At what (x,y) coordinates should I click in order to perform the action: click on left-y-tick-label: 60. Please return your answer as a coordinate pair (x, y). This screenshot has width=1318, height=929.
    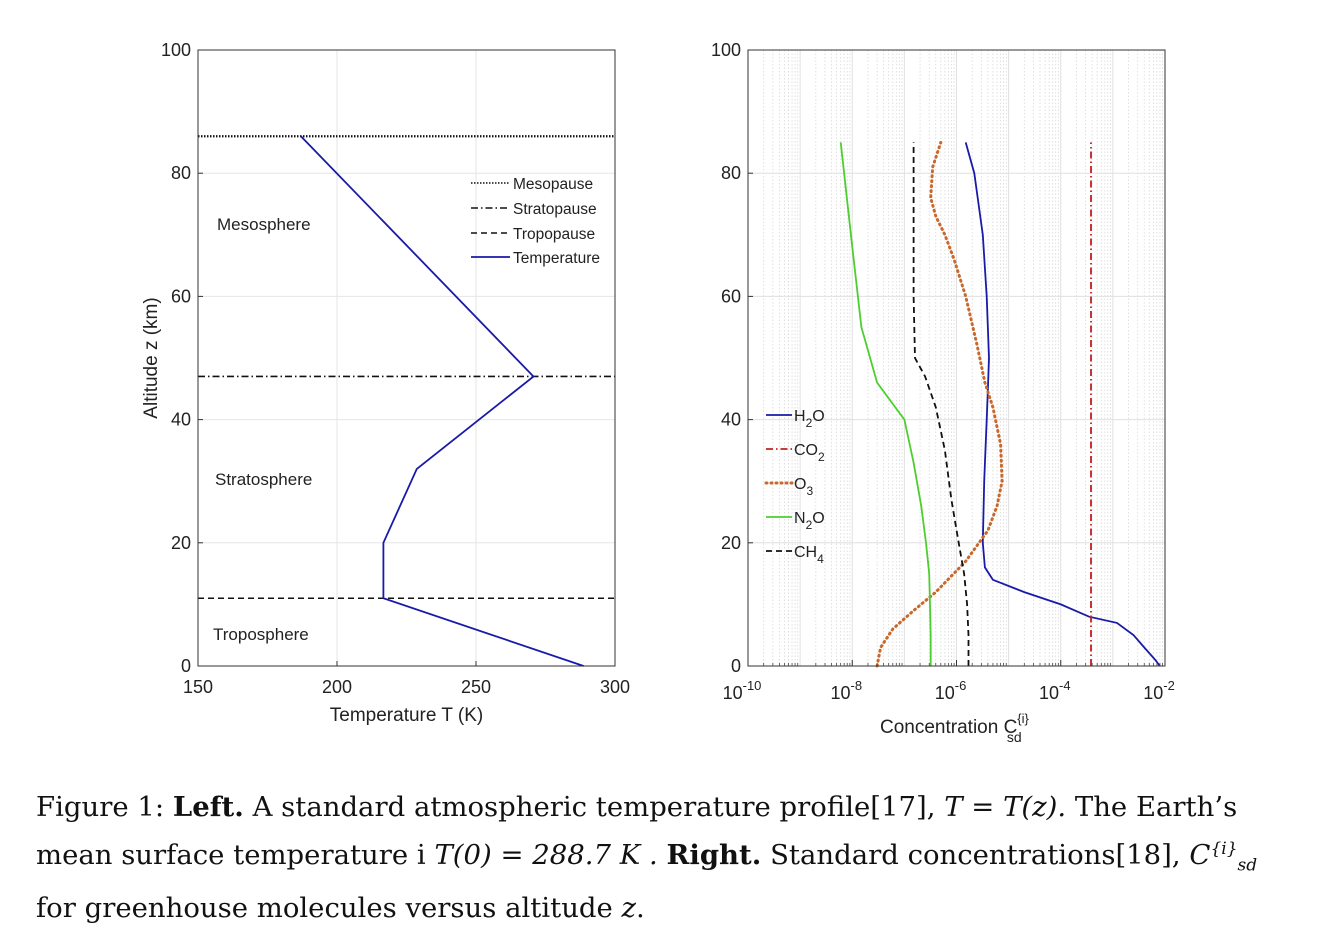
    Looking at the image, I should click on (181, 296).